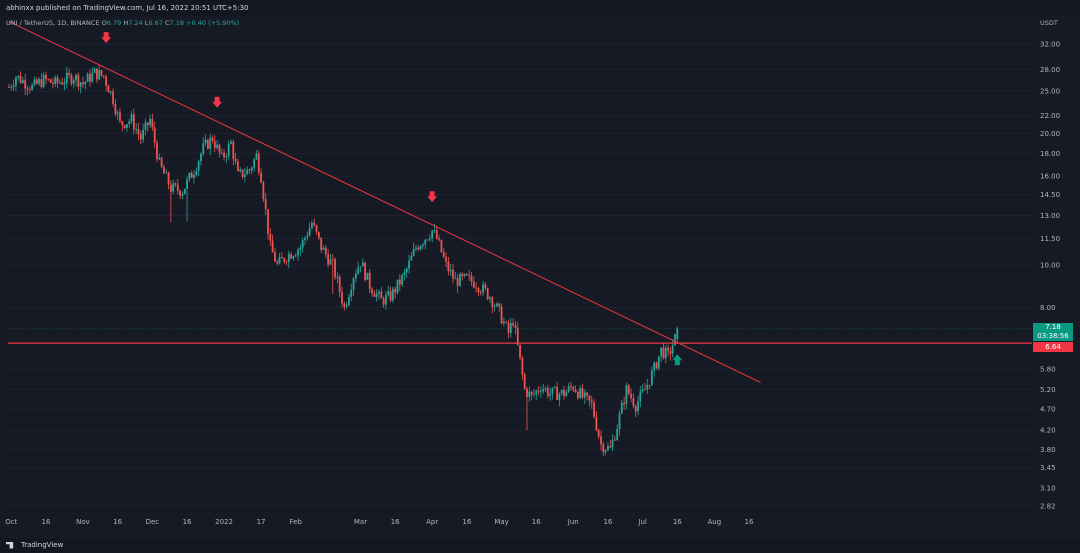 The height and width of the screenshot is (553, 1080). I want to click on symbol-name: UNI / TetherUS, 1D, BINANCE, so click(53, 23).